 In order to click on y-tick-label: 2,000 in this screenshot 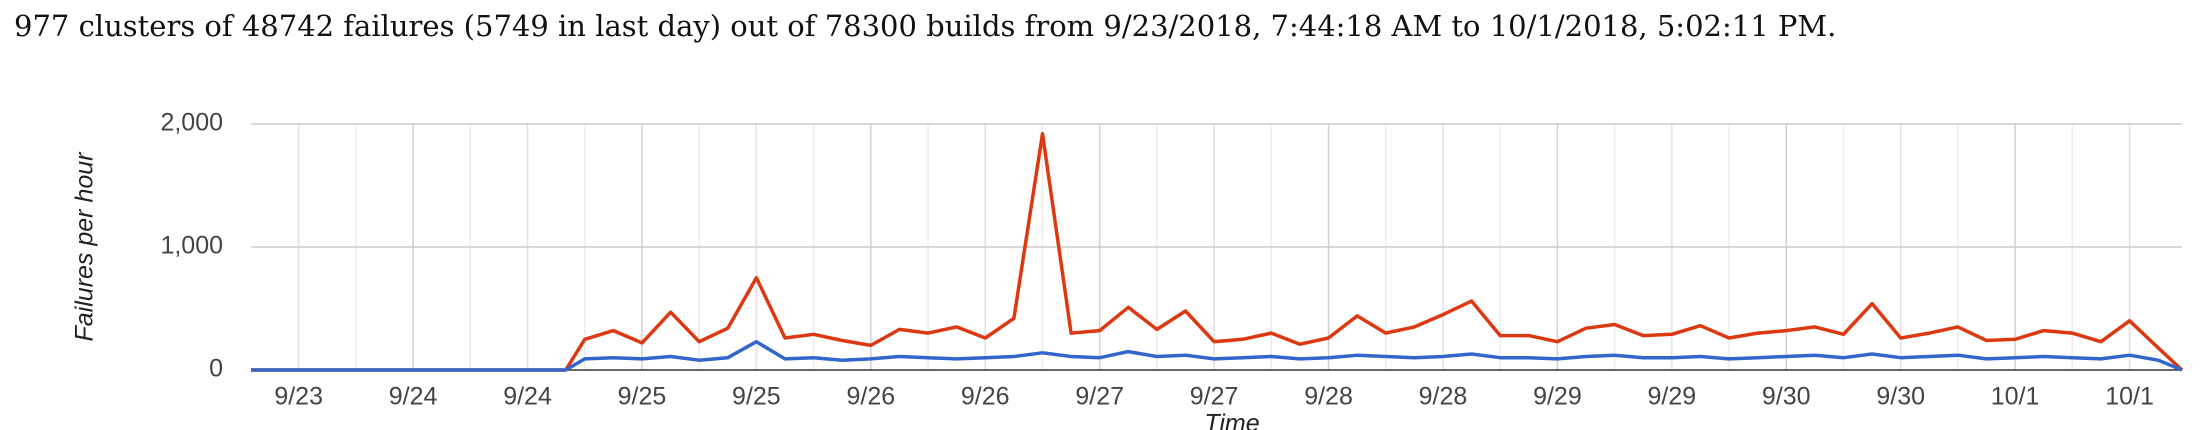, I will do `click(191, 123)`.